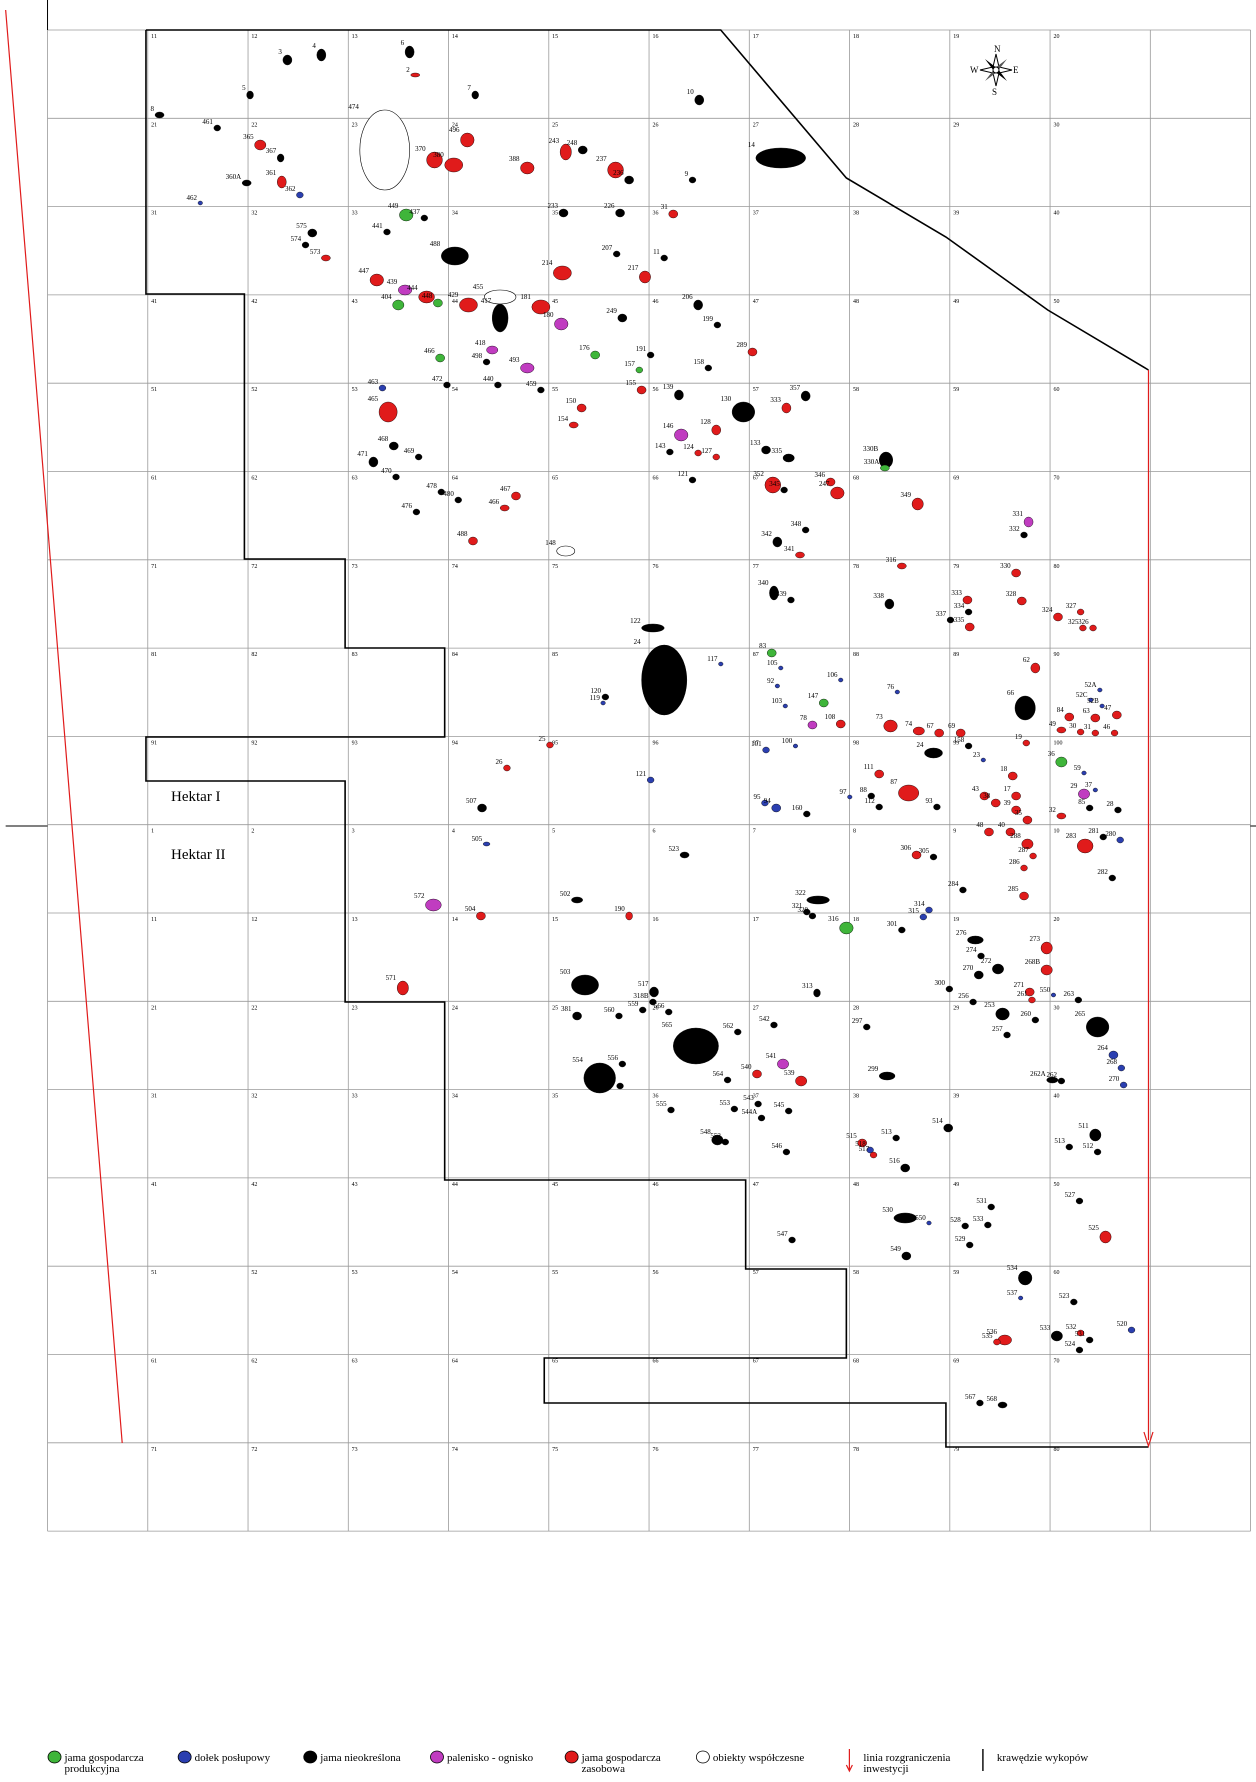 The width and height of the screenshot is (1256, 1782). What do you see at coordinates (992, 1332) in the screenshot?
I see `feature-label: 536` at bounding box center [992, 1332].